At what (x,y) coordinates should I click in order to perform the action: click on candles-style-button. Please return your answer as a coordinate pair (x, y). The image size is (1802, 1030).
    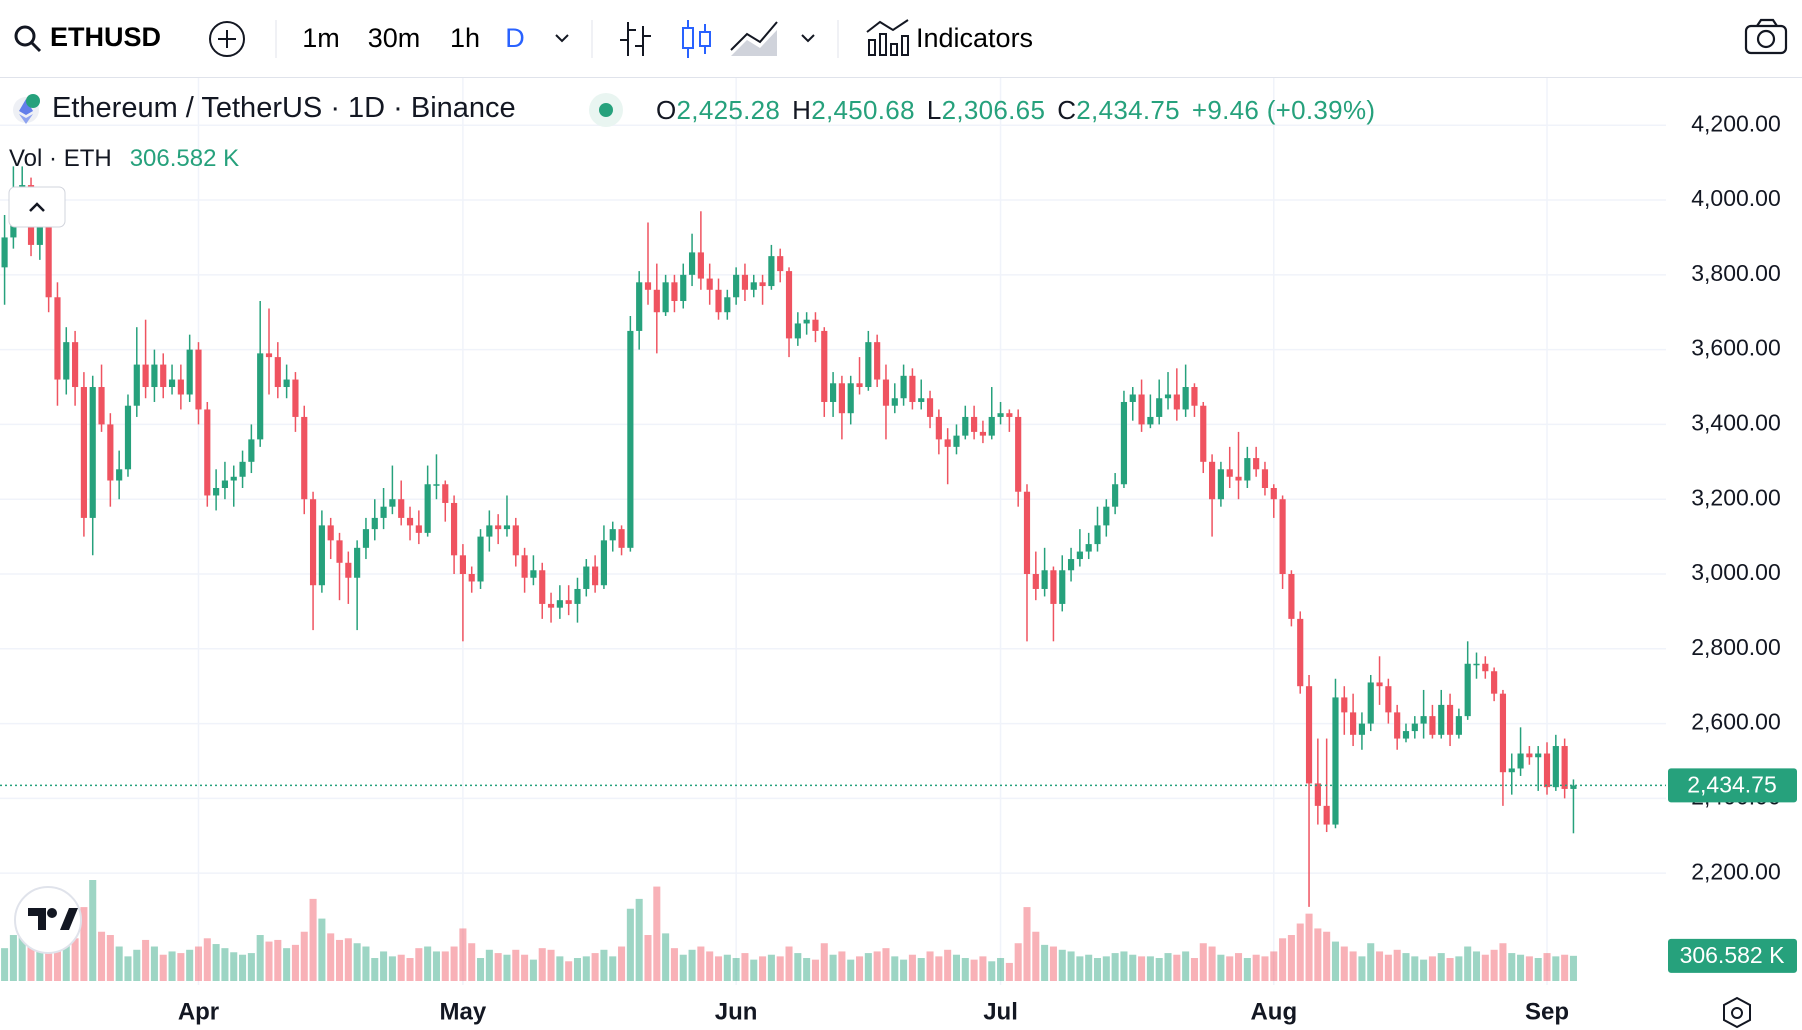
    Looking at the image, I should click on (696, 39).